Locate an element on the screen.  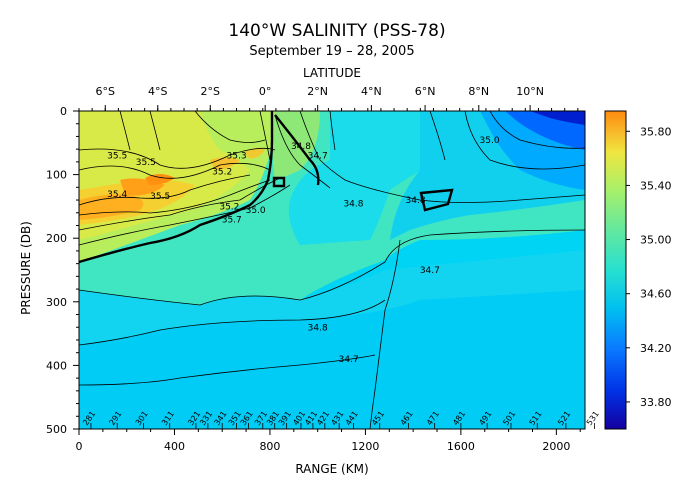
latitude-axis: 6°S 4°S 2°S 0° 2°N 4°N 6°N 8°N 10°N is located at coordinates (328, 98).